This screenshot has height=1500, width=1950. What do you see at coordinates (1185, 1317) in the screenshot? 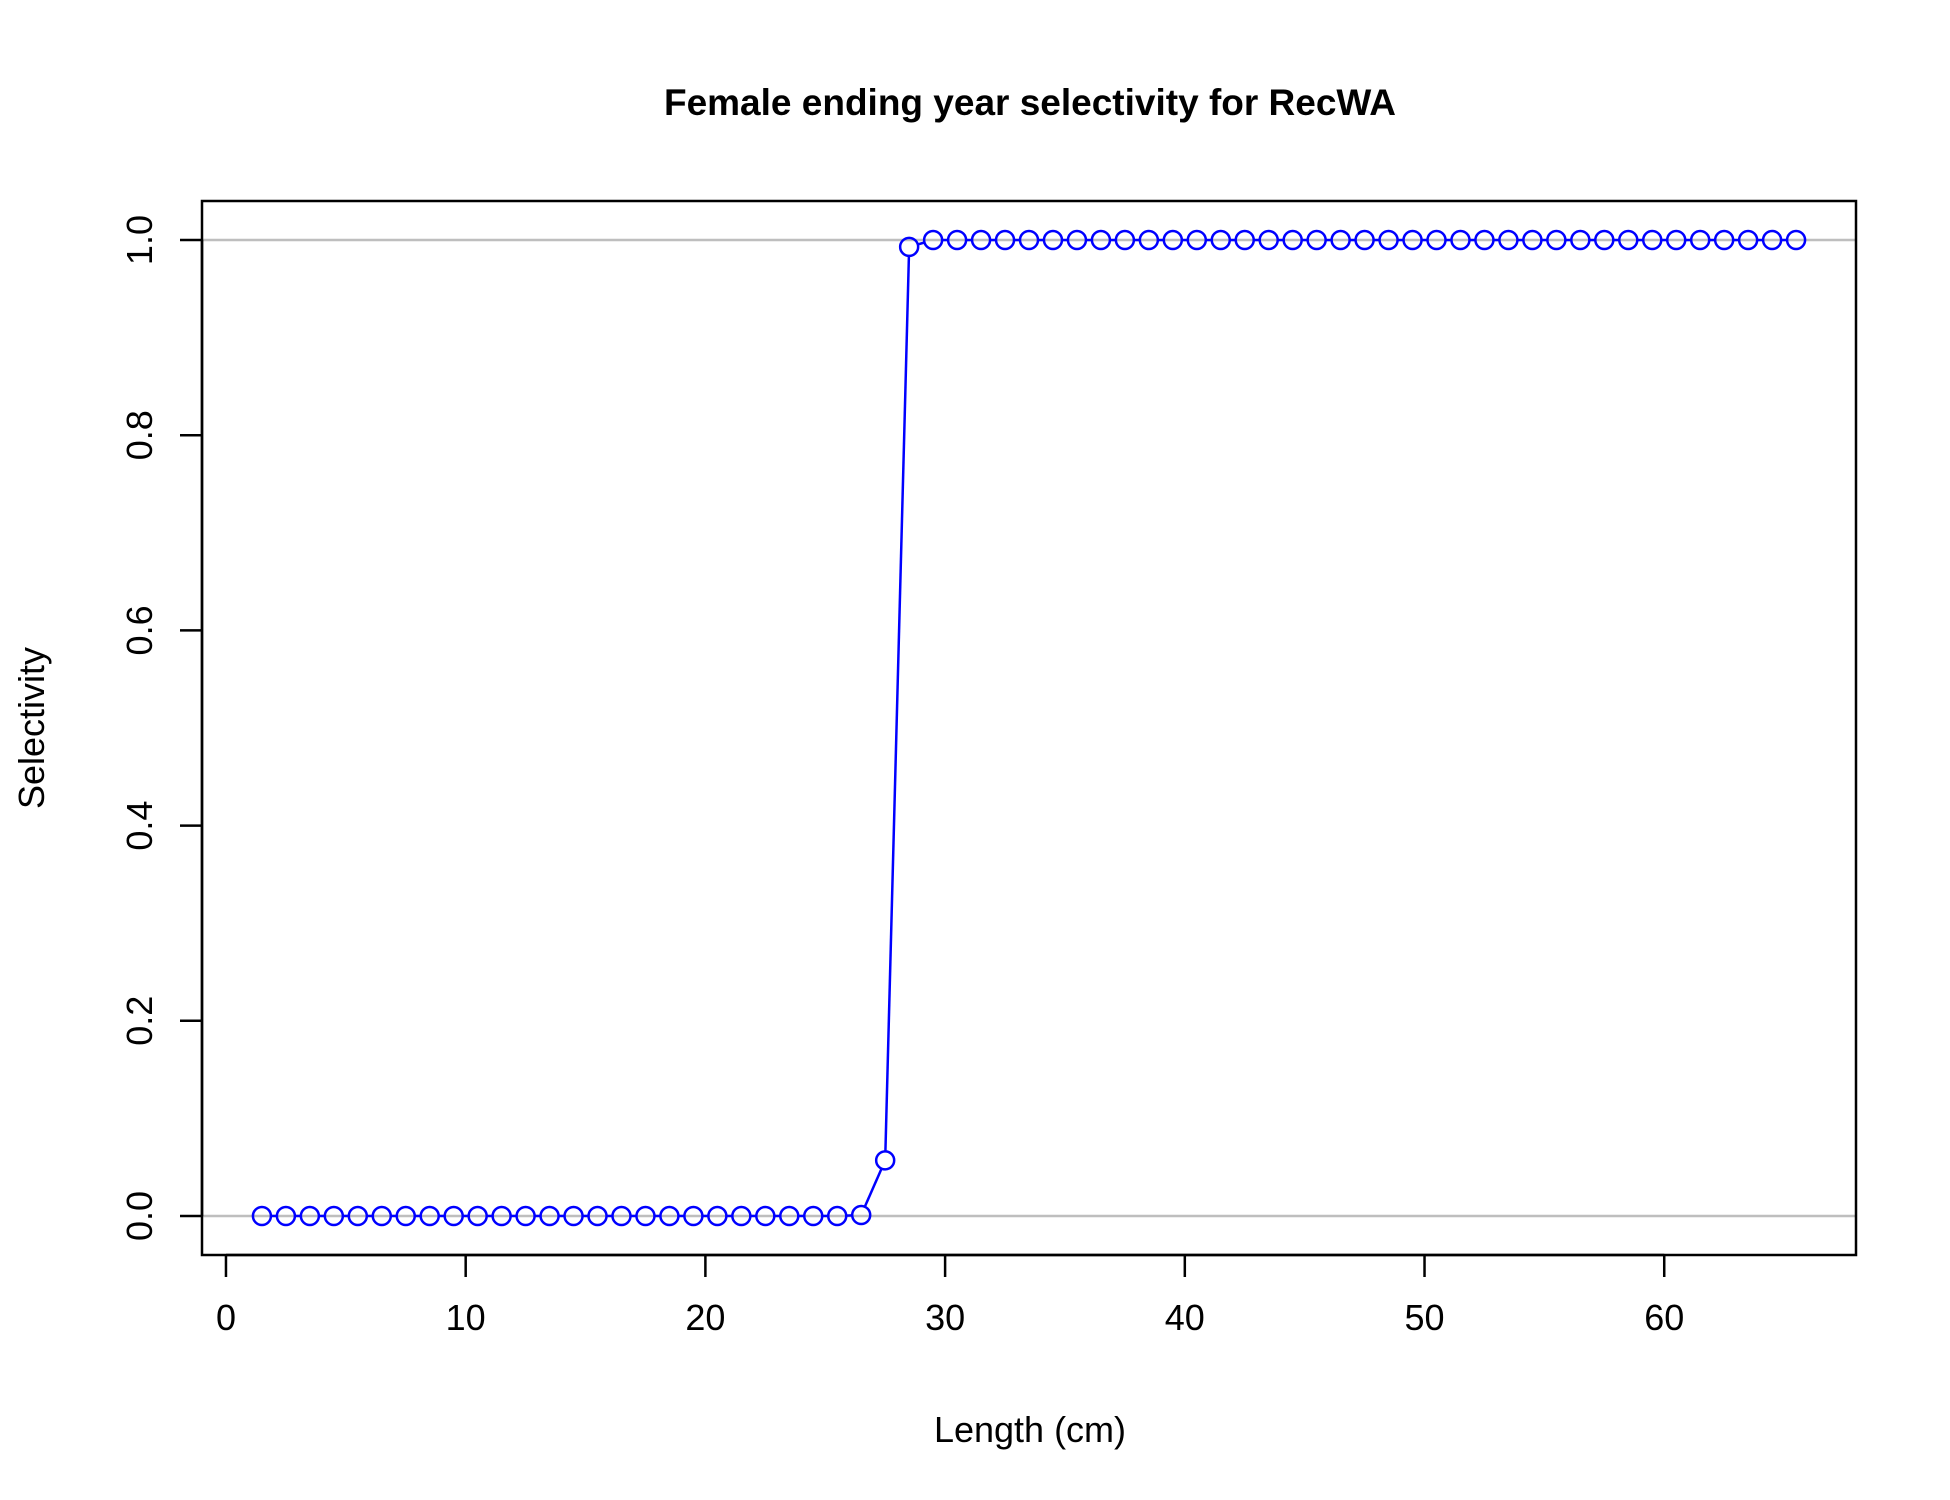
I see `x-tick-label: 40` at bounding box center [1185, 1317].